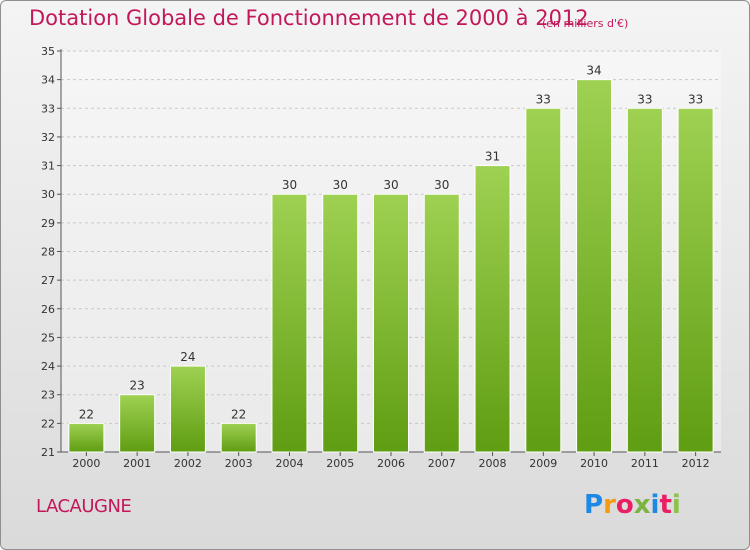 The width and height of the screenshot is (750, 550). I want to click on x-tick-label: 2003, so click(239, 463).